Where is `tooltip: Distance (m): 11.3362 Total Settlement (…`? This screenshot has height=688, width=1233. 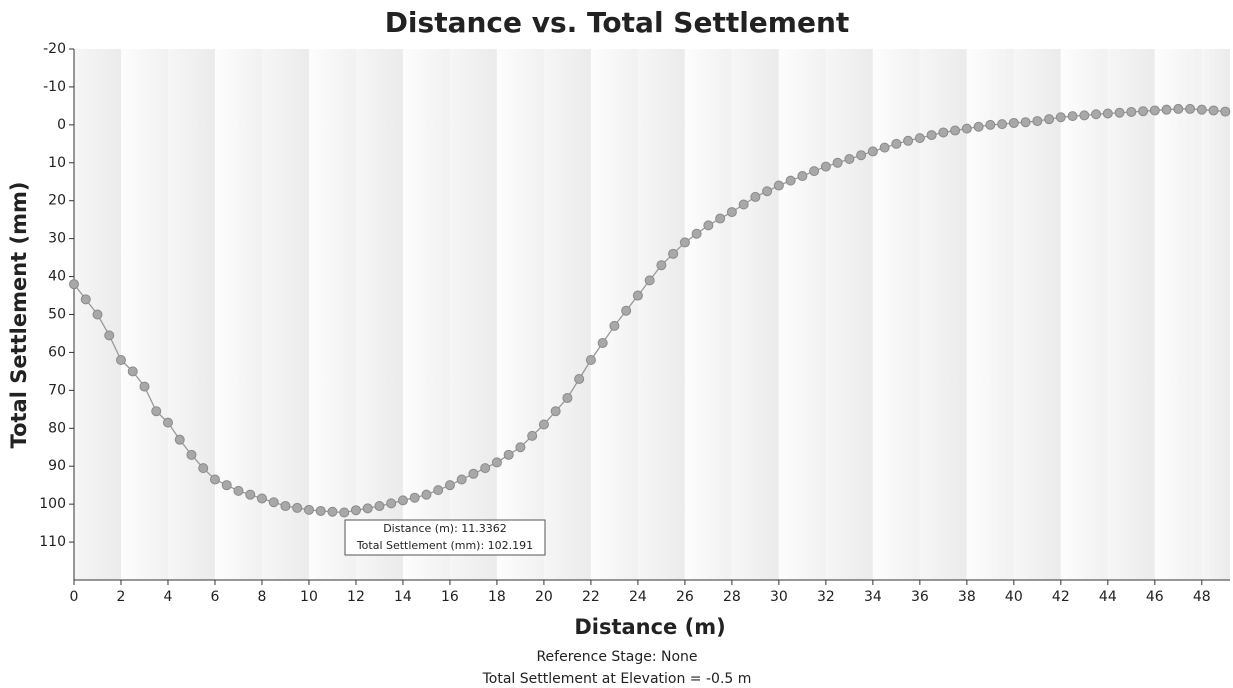
tooltip: Distance (m): 11.3362 Total Settlement (… is located at coordinates (445, 537).